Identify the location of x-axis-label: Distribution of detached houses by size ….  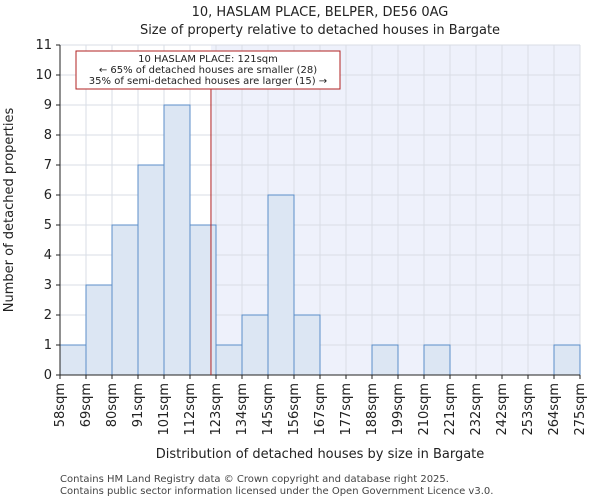
(320, 454).